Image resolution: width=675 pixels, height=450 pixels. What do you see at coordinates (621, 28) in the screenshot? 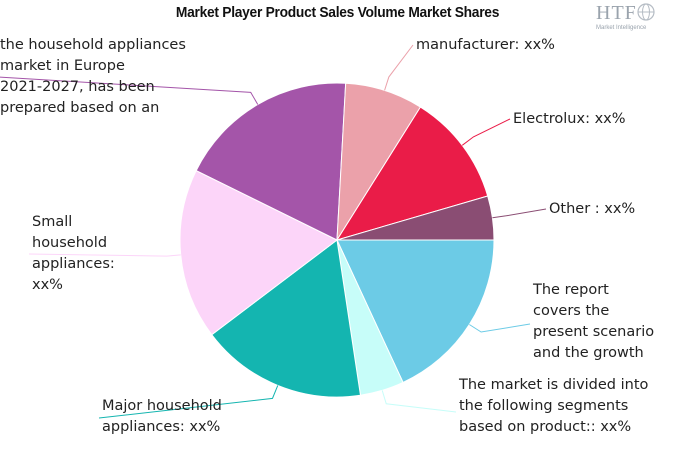
I see `logo-subtext: Market Intelligence` at bounding box center [621, 28].